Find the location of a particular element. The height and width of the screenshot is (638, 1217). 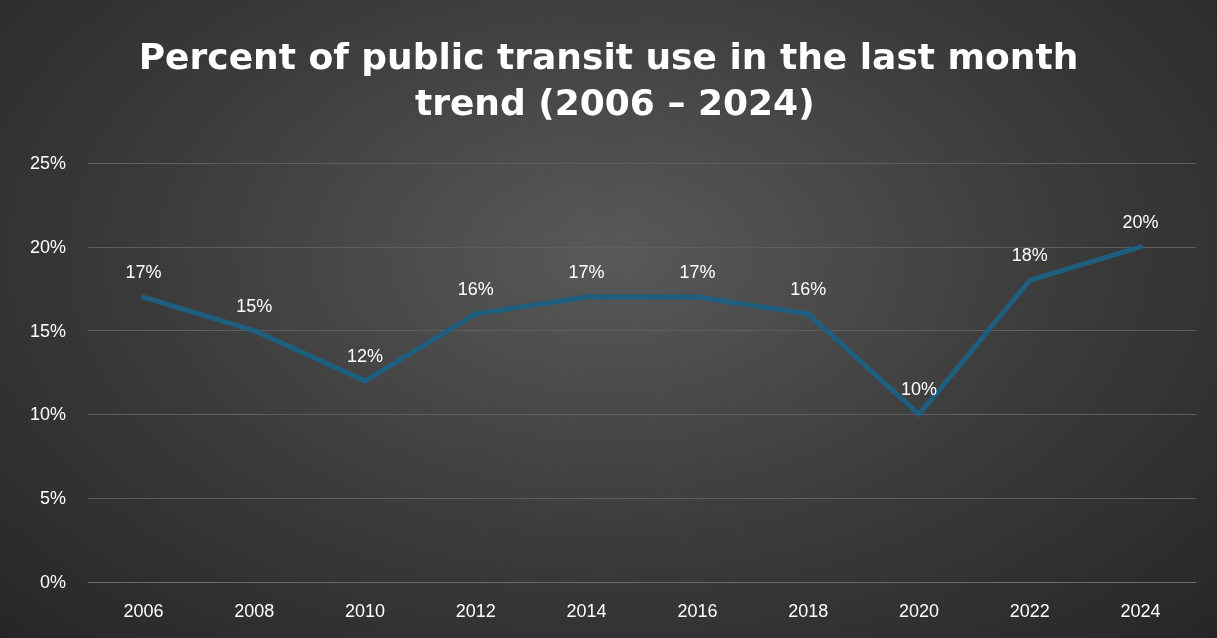

data-label: 20% is located at coordinates (1140, 221).